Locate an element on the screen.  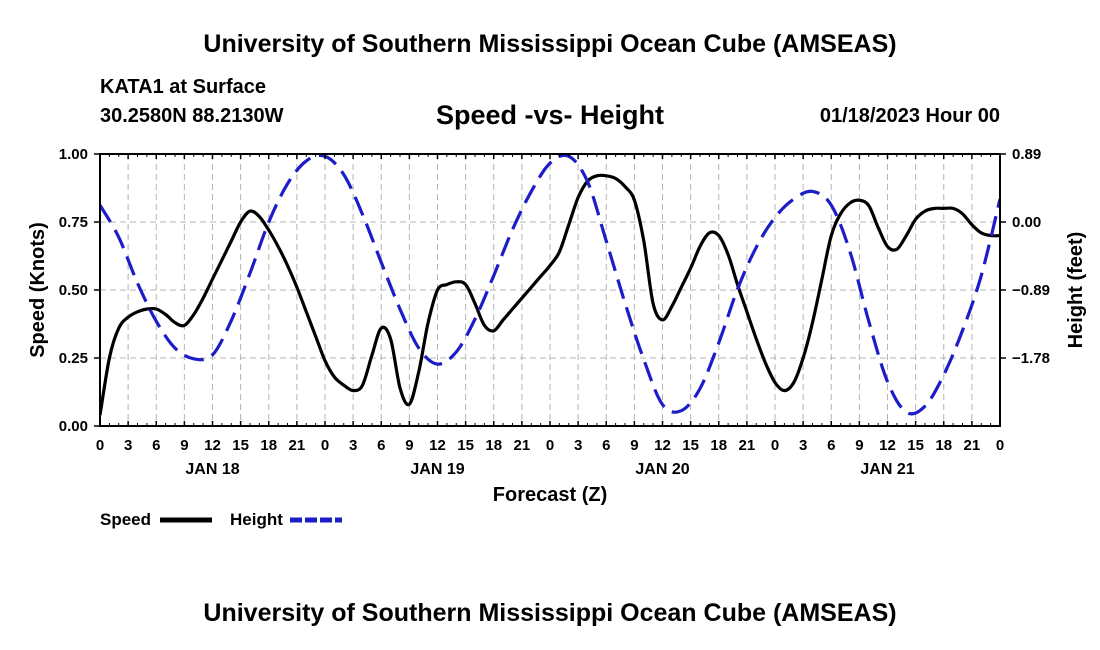
y-axis-right-label: Height (feet) is located at coordinates (1076, 290).